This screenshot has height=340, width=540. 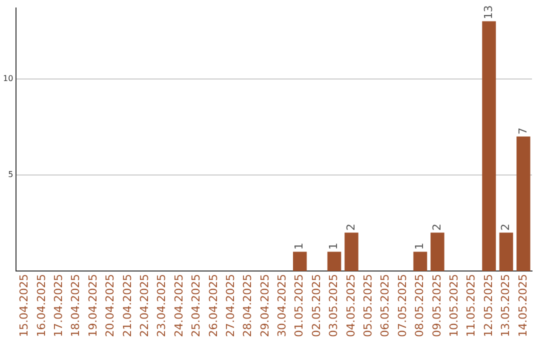 What do you see at coordinates (247, 306) in the screenshot?
I see `x-tick-label: 28.04.2025` at bounding box center [247, 306].